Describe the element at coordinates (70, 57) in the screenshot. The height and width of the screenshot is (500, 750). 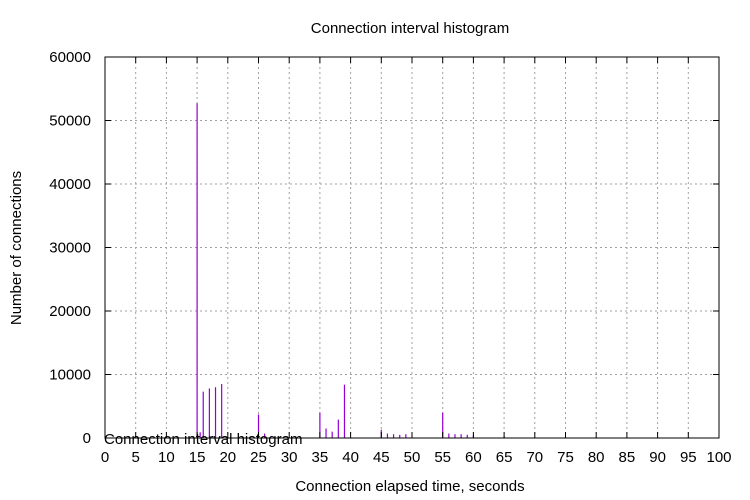
I see `y-tick-label: 60000` at that location.